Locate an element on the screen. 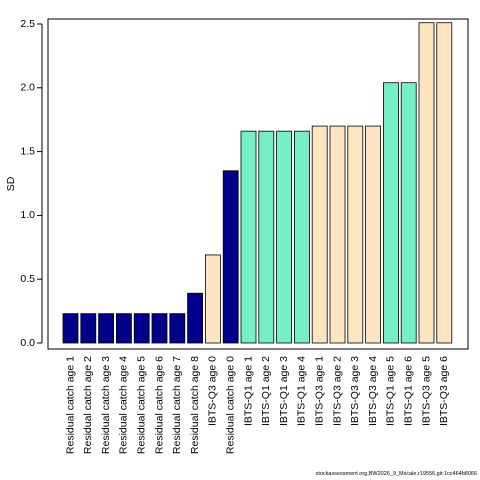  x-tick-label: IBTS-Q3 age 2 is located at coordinates (337, 391).